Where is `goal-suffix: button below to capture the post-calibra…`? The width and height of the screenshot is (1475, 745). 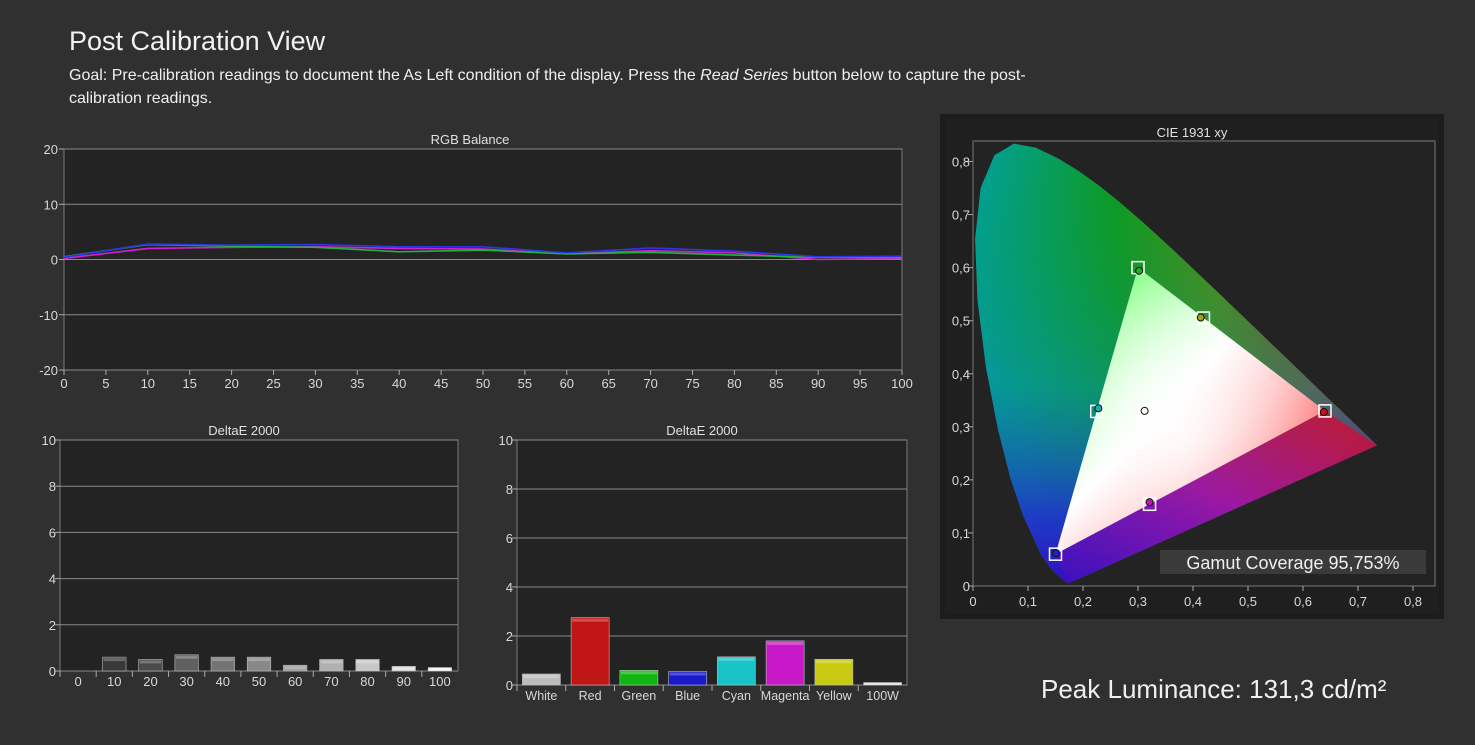
goal-suffix: button below to capture the post-calibra… is located at coordinates (547, 87).